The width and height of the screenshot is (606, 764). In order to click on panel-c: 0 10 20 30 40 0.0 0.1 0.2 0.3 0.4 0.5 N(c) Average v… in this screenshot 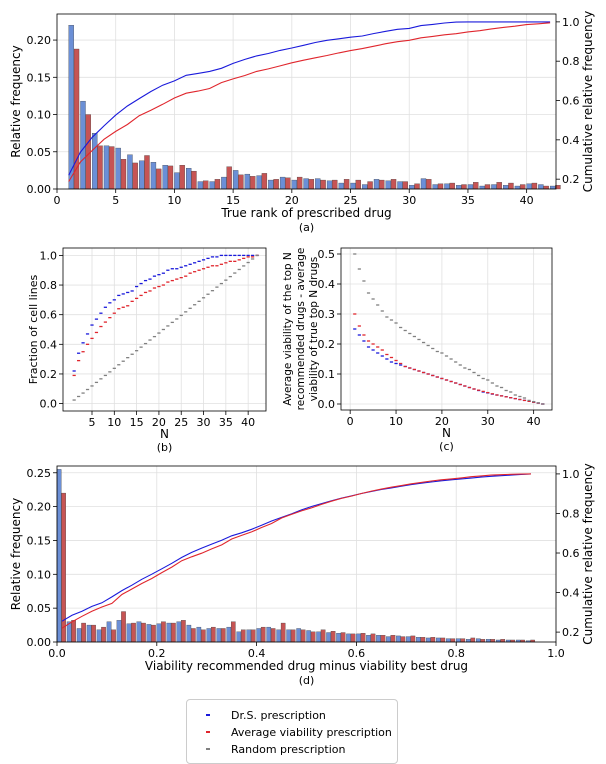, I will do `click(417, 350)`.